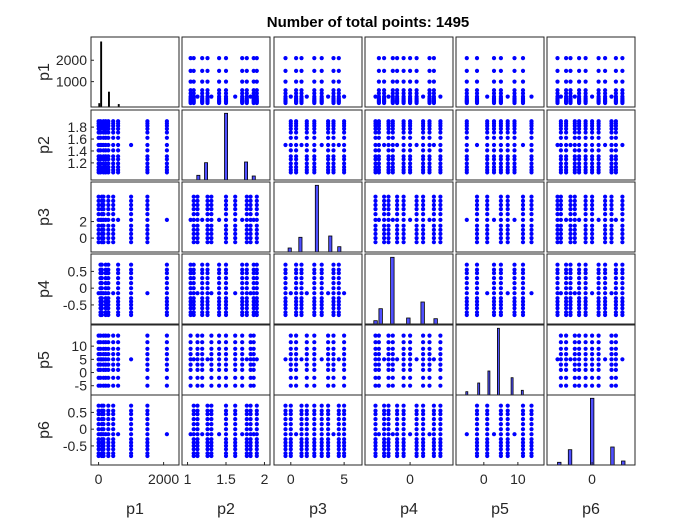 The image size is (700, 525). What do you see at coordinates (616, 70) in the screenshot?
I see `scatter-point-p1-p6` at bounding box center [616, 70].